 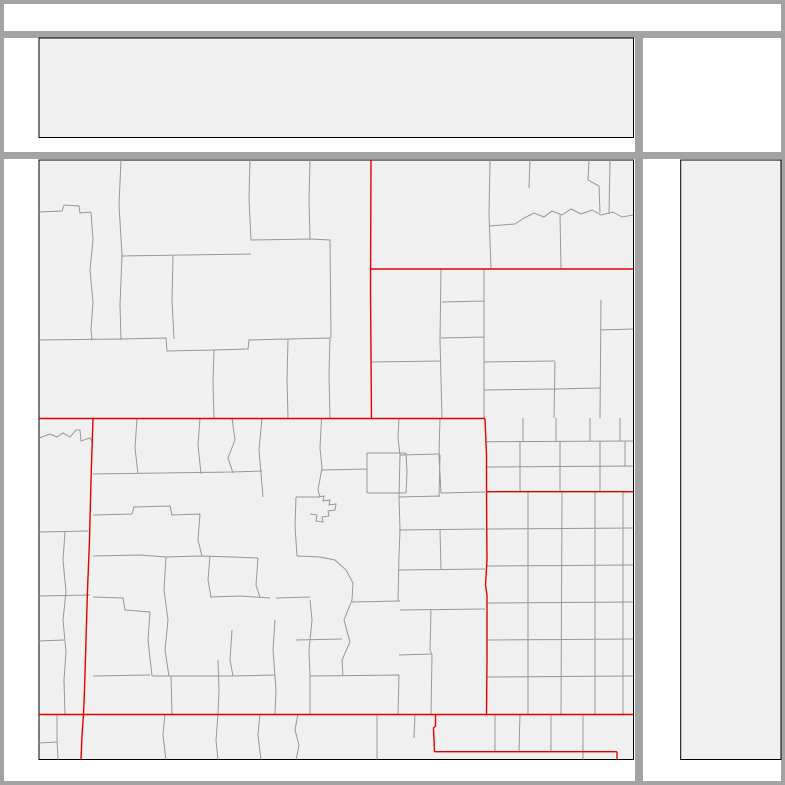 What do you see at coordinates (712, 95) in the screenshot?
I see `sources-box` at bounding box center [712, 95].